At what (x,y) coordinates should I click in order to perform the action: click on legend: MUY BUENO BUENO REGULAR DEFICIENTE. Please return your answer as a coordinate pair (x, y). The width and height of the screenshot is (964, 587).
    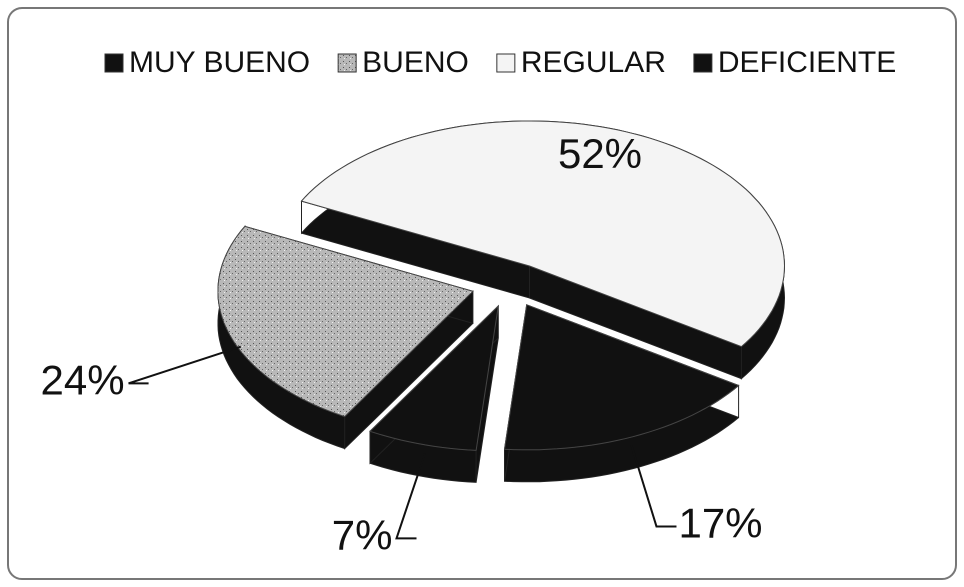
    Looking at the image, I should click on (500, 62).